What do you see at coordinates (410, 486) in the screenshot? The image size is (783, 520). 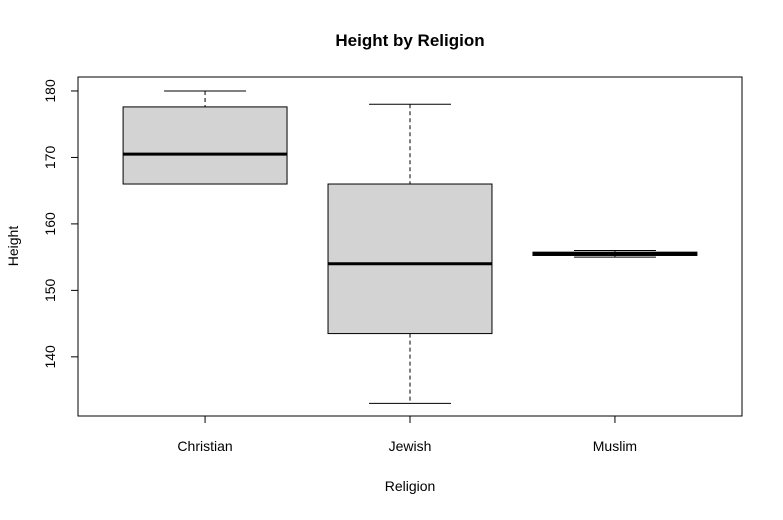 I see `x-axis-label: Religion` at bounding box center [410, 486].